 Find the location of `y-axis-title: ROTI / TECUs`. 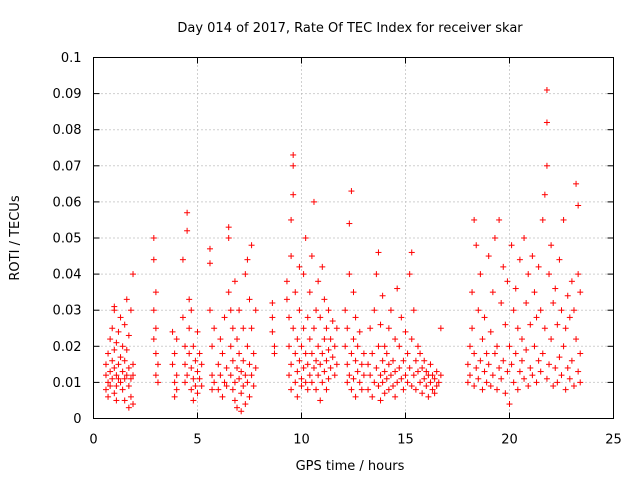

y-axis-title: ROTI / TECUs is located at coordinates (15, 237).